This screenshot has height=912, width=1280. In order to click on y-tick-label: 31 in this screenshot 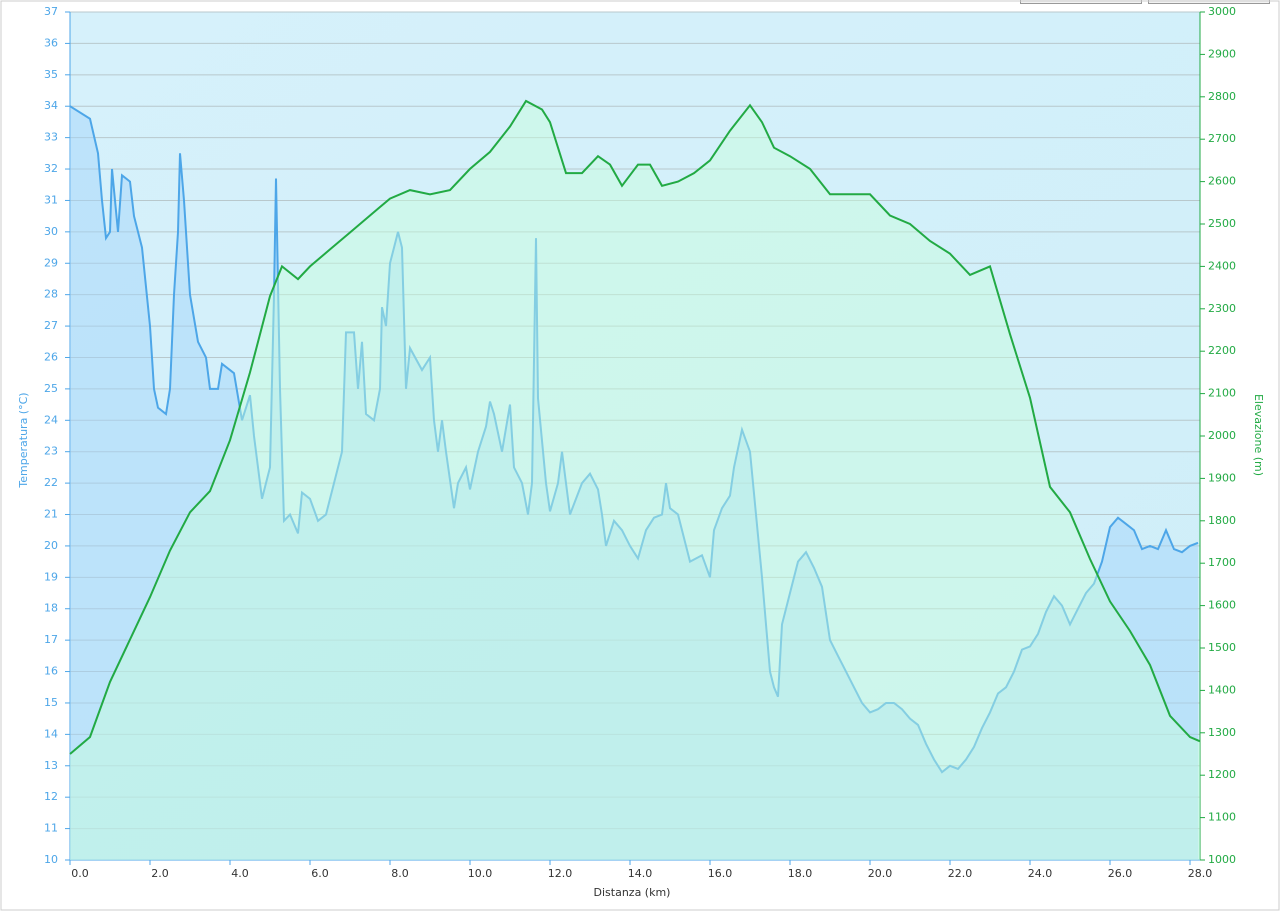, I will do `click(51, 199)`.